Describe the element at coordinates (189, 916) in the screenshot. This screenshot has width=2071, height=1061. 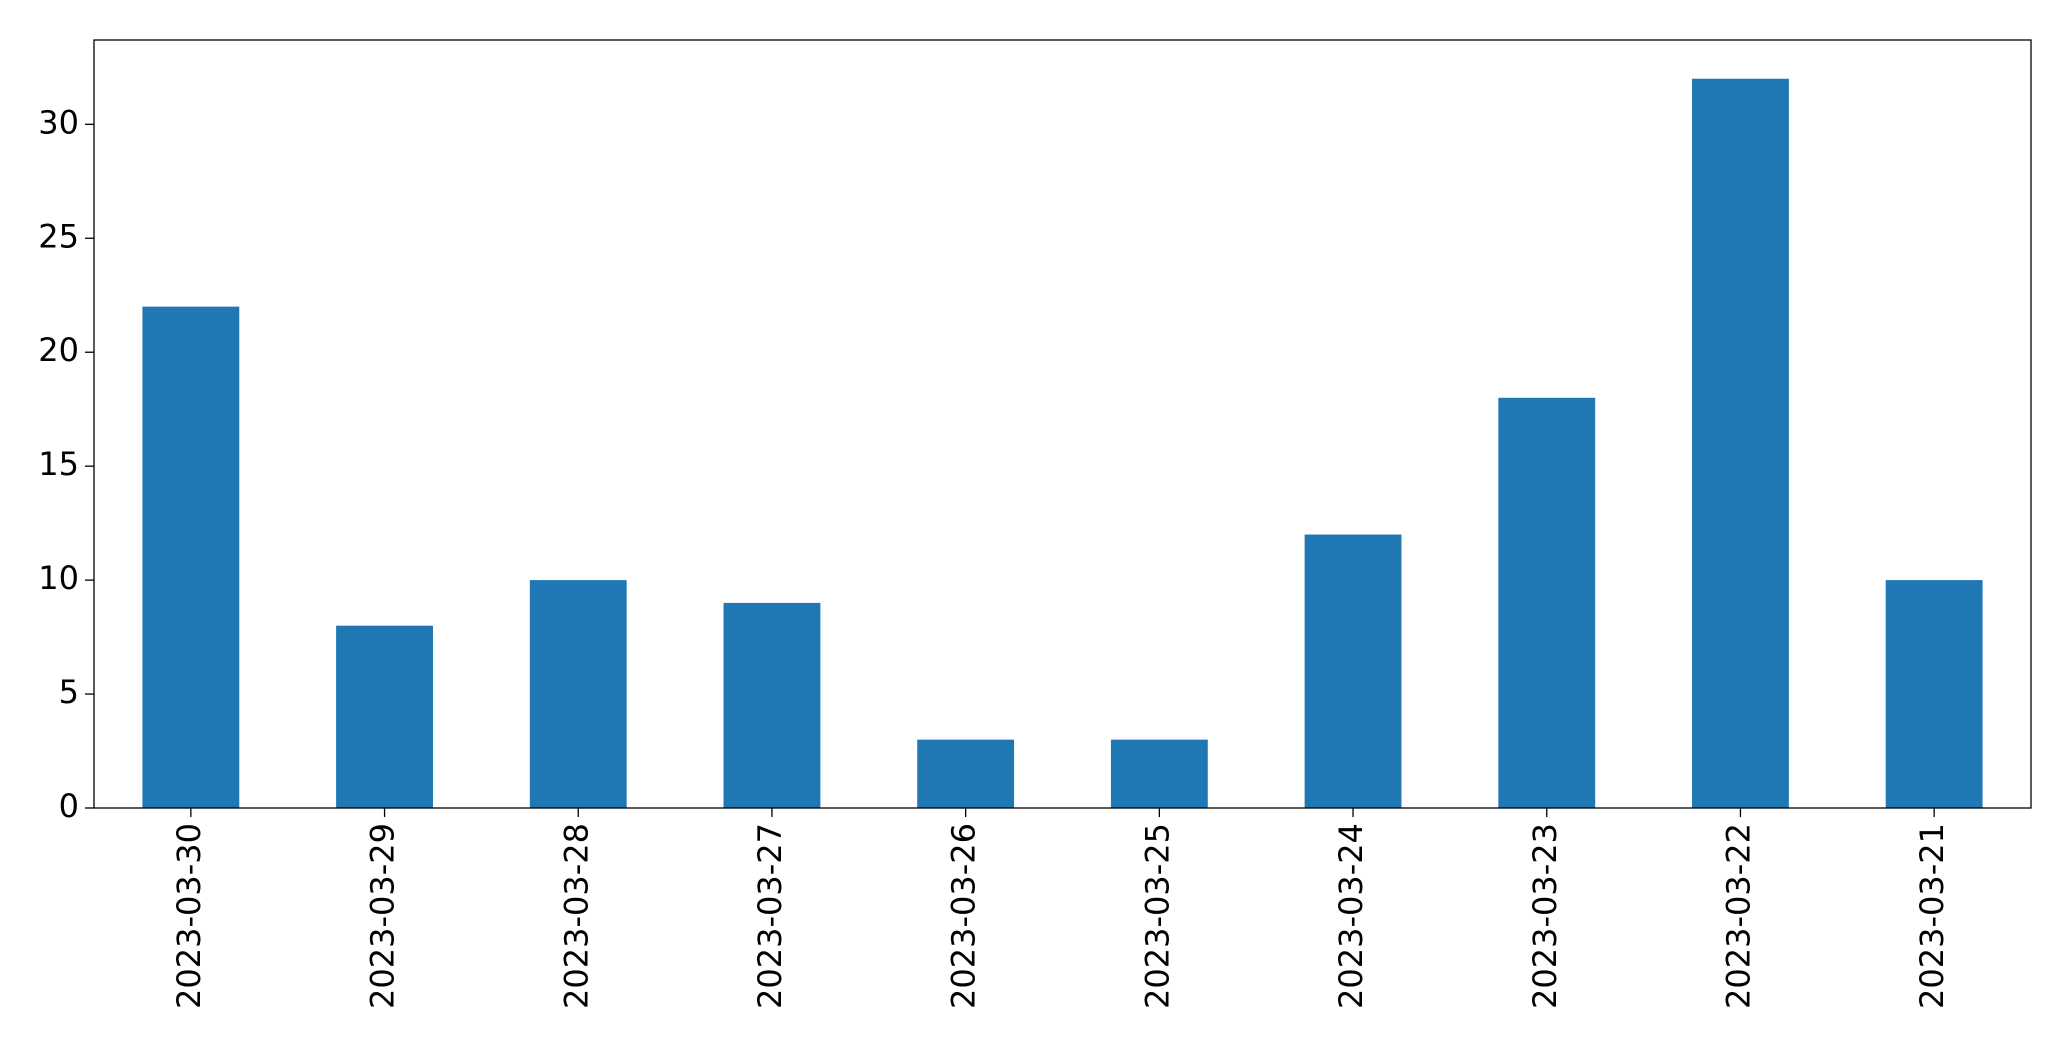
I see `x-tick-label: 2023-03-30` at that location.